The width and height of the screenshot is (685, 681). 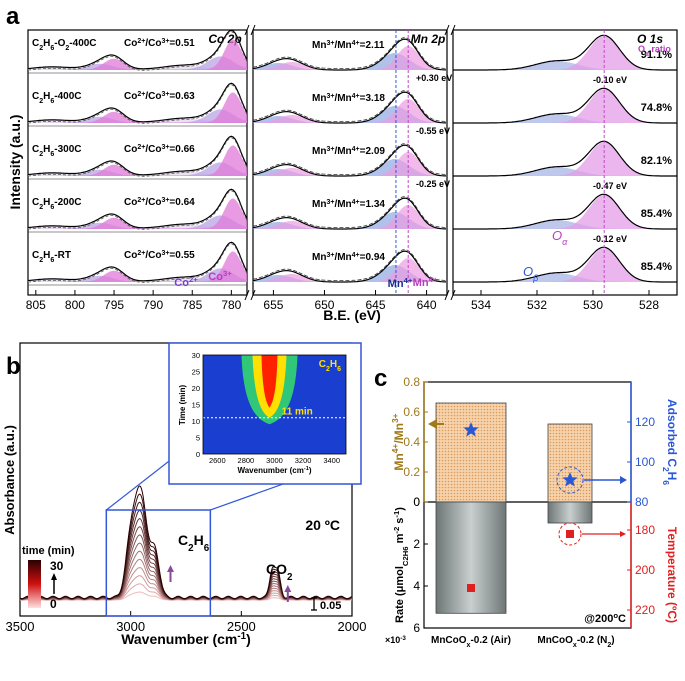 I want to click on o-spectrum, so click(x=565, y=264).